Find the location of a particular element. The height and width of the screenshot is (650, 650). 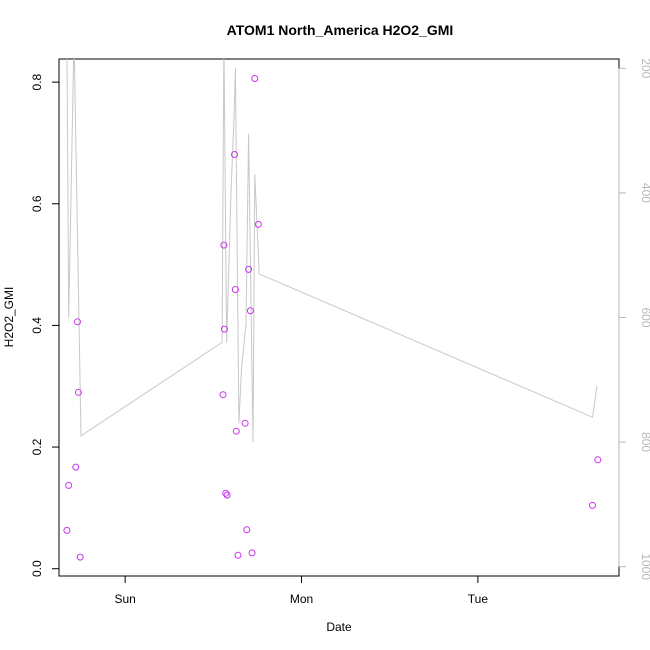

left-axis-tick-label: 0.4 is located at coordinates (37, 325).